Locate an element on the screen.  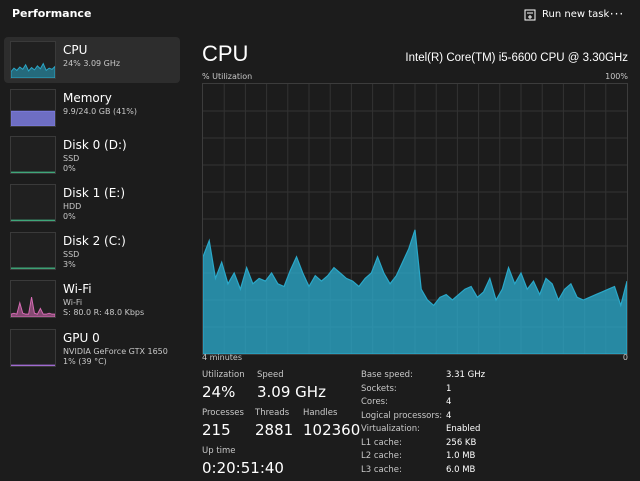
sidebar-item-detail: Wi-Fi is located at coordinates (73, 302).